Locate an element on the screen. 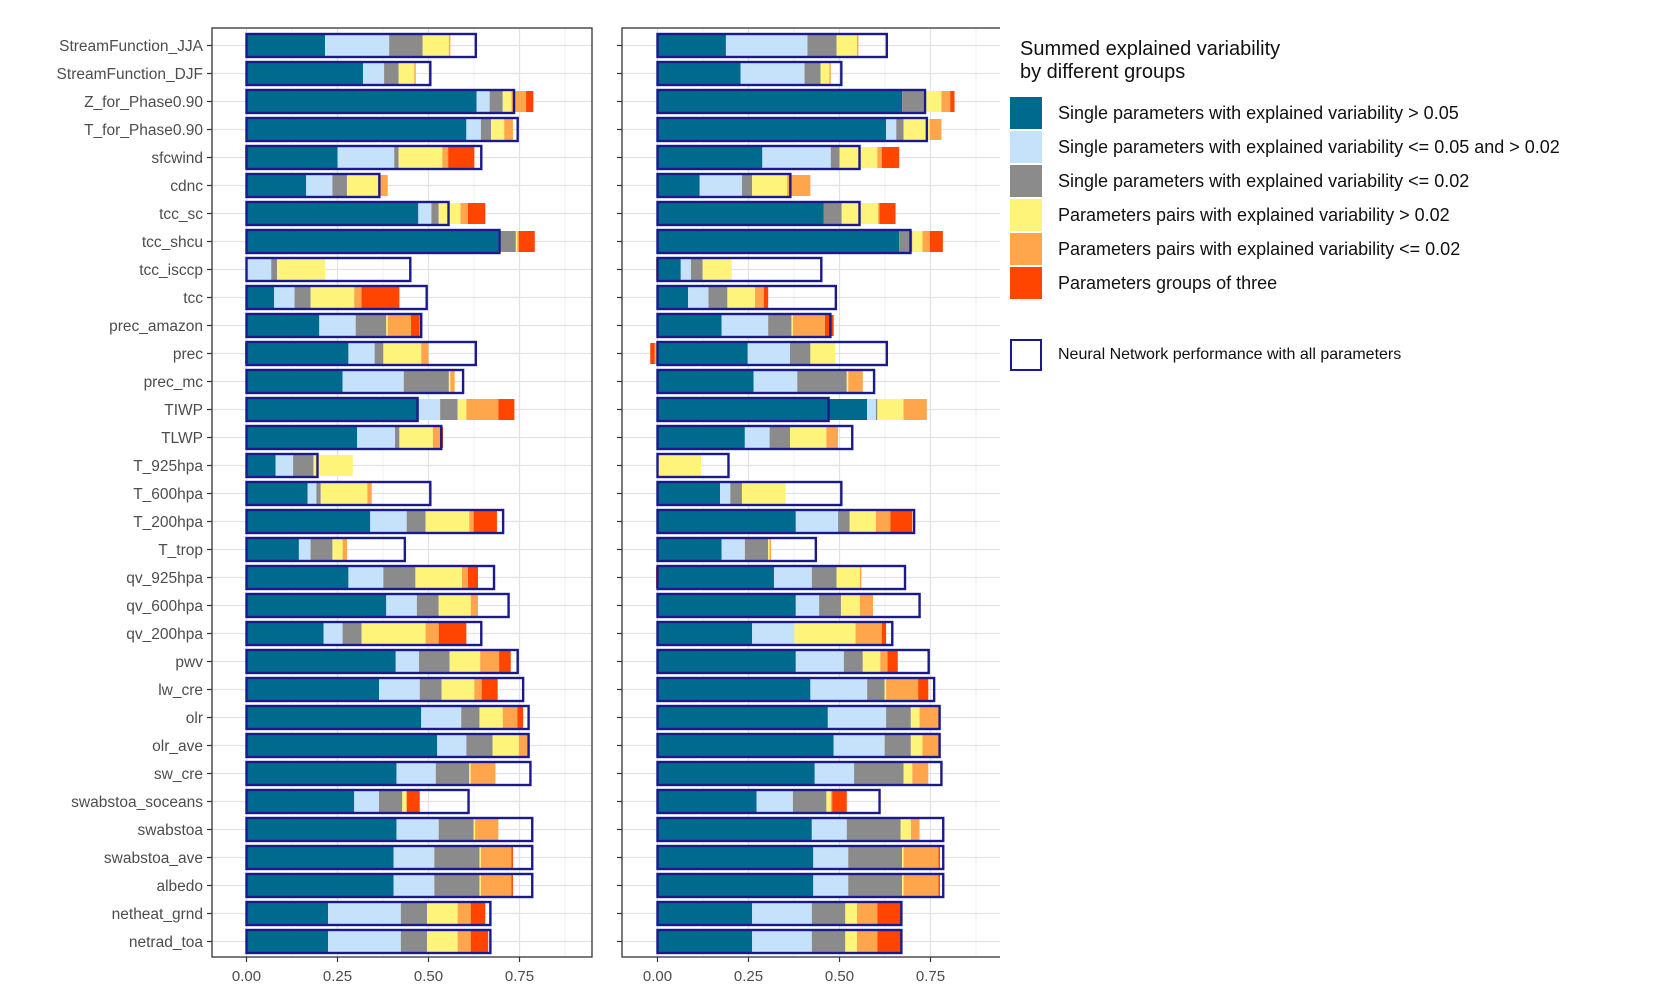 This screenshot has width=1660, height=997. legend-swatch is located at coordinates (1026, 113).